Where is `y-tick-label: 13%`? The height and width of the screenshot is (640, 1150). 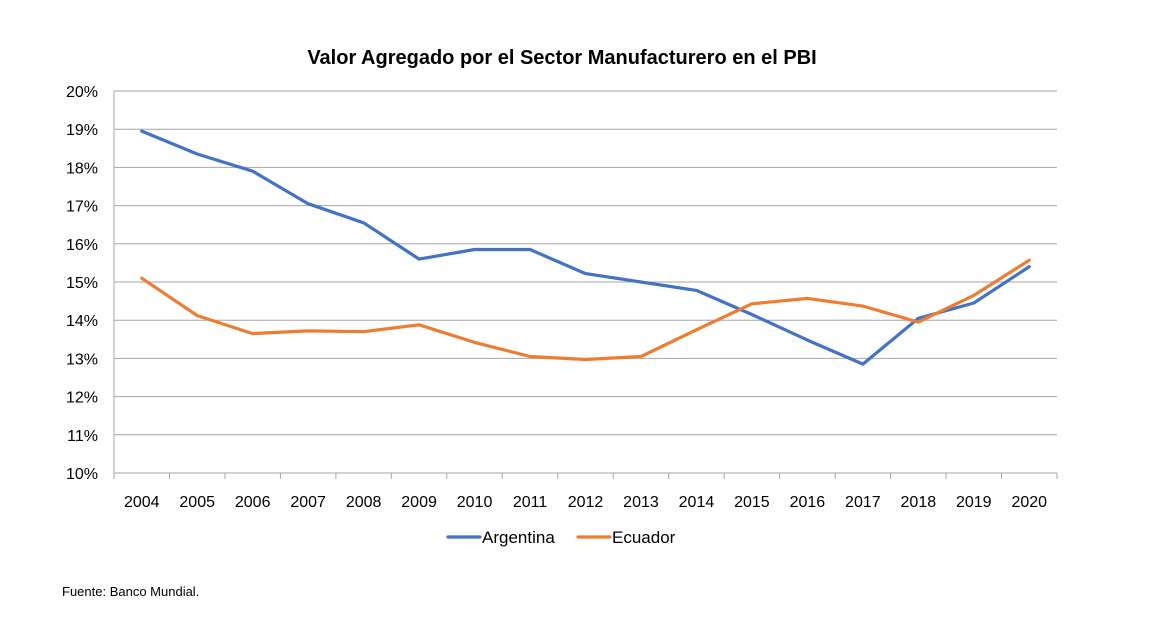 y-tick-label: 13% is located at coordinates (82, 359).